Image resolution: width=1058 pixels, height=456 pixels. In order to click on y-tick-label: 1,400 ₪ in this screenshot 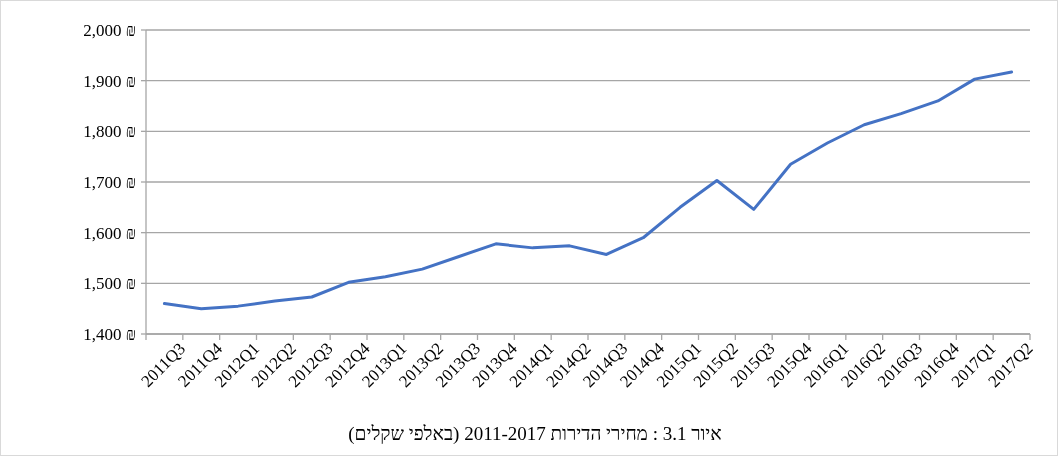, I will do `click(109, 334)`.